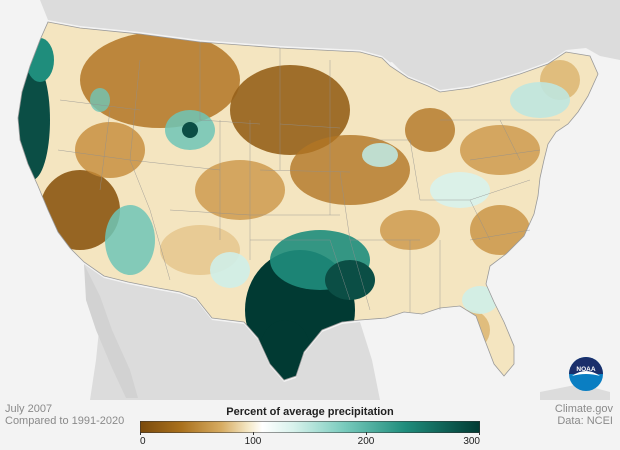 This screenshot has width=620, height=450. What do you see at coordinates (585, 369) in the screenshot?
I see `noaa-logo-label: NOAA` at bounding box center [585, 369].